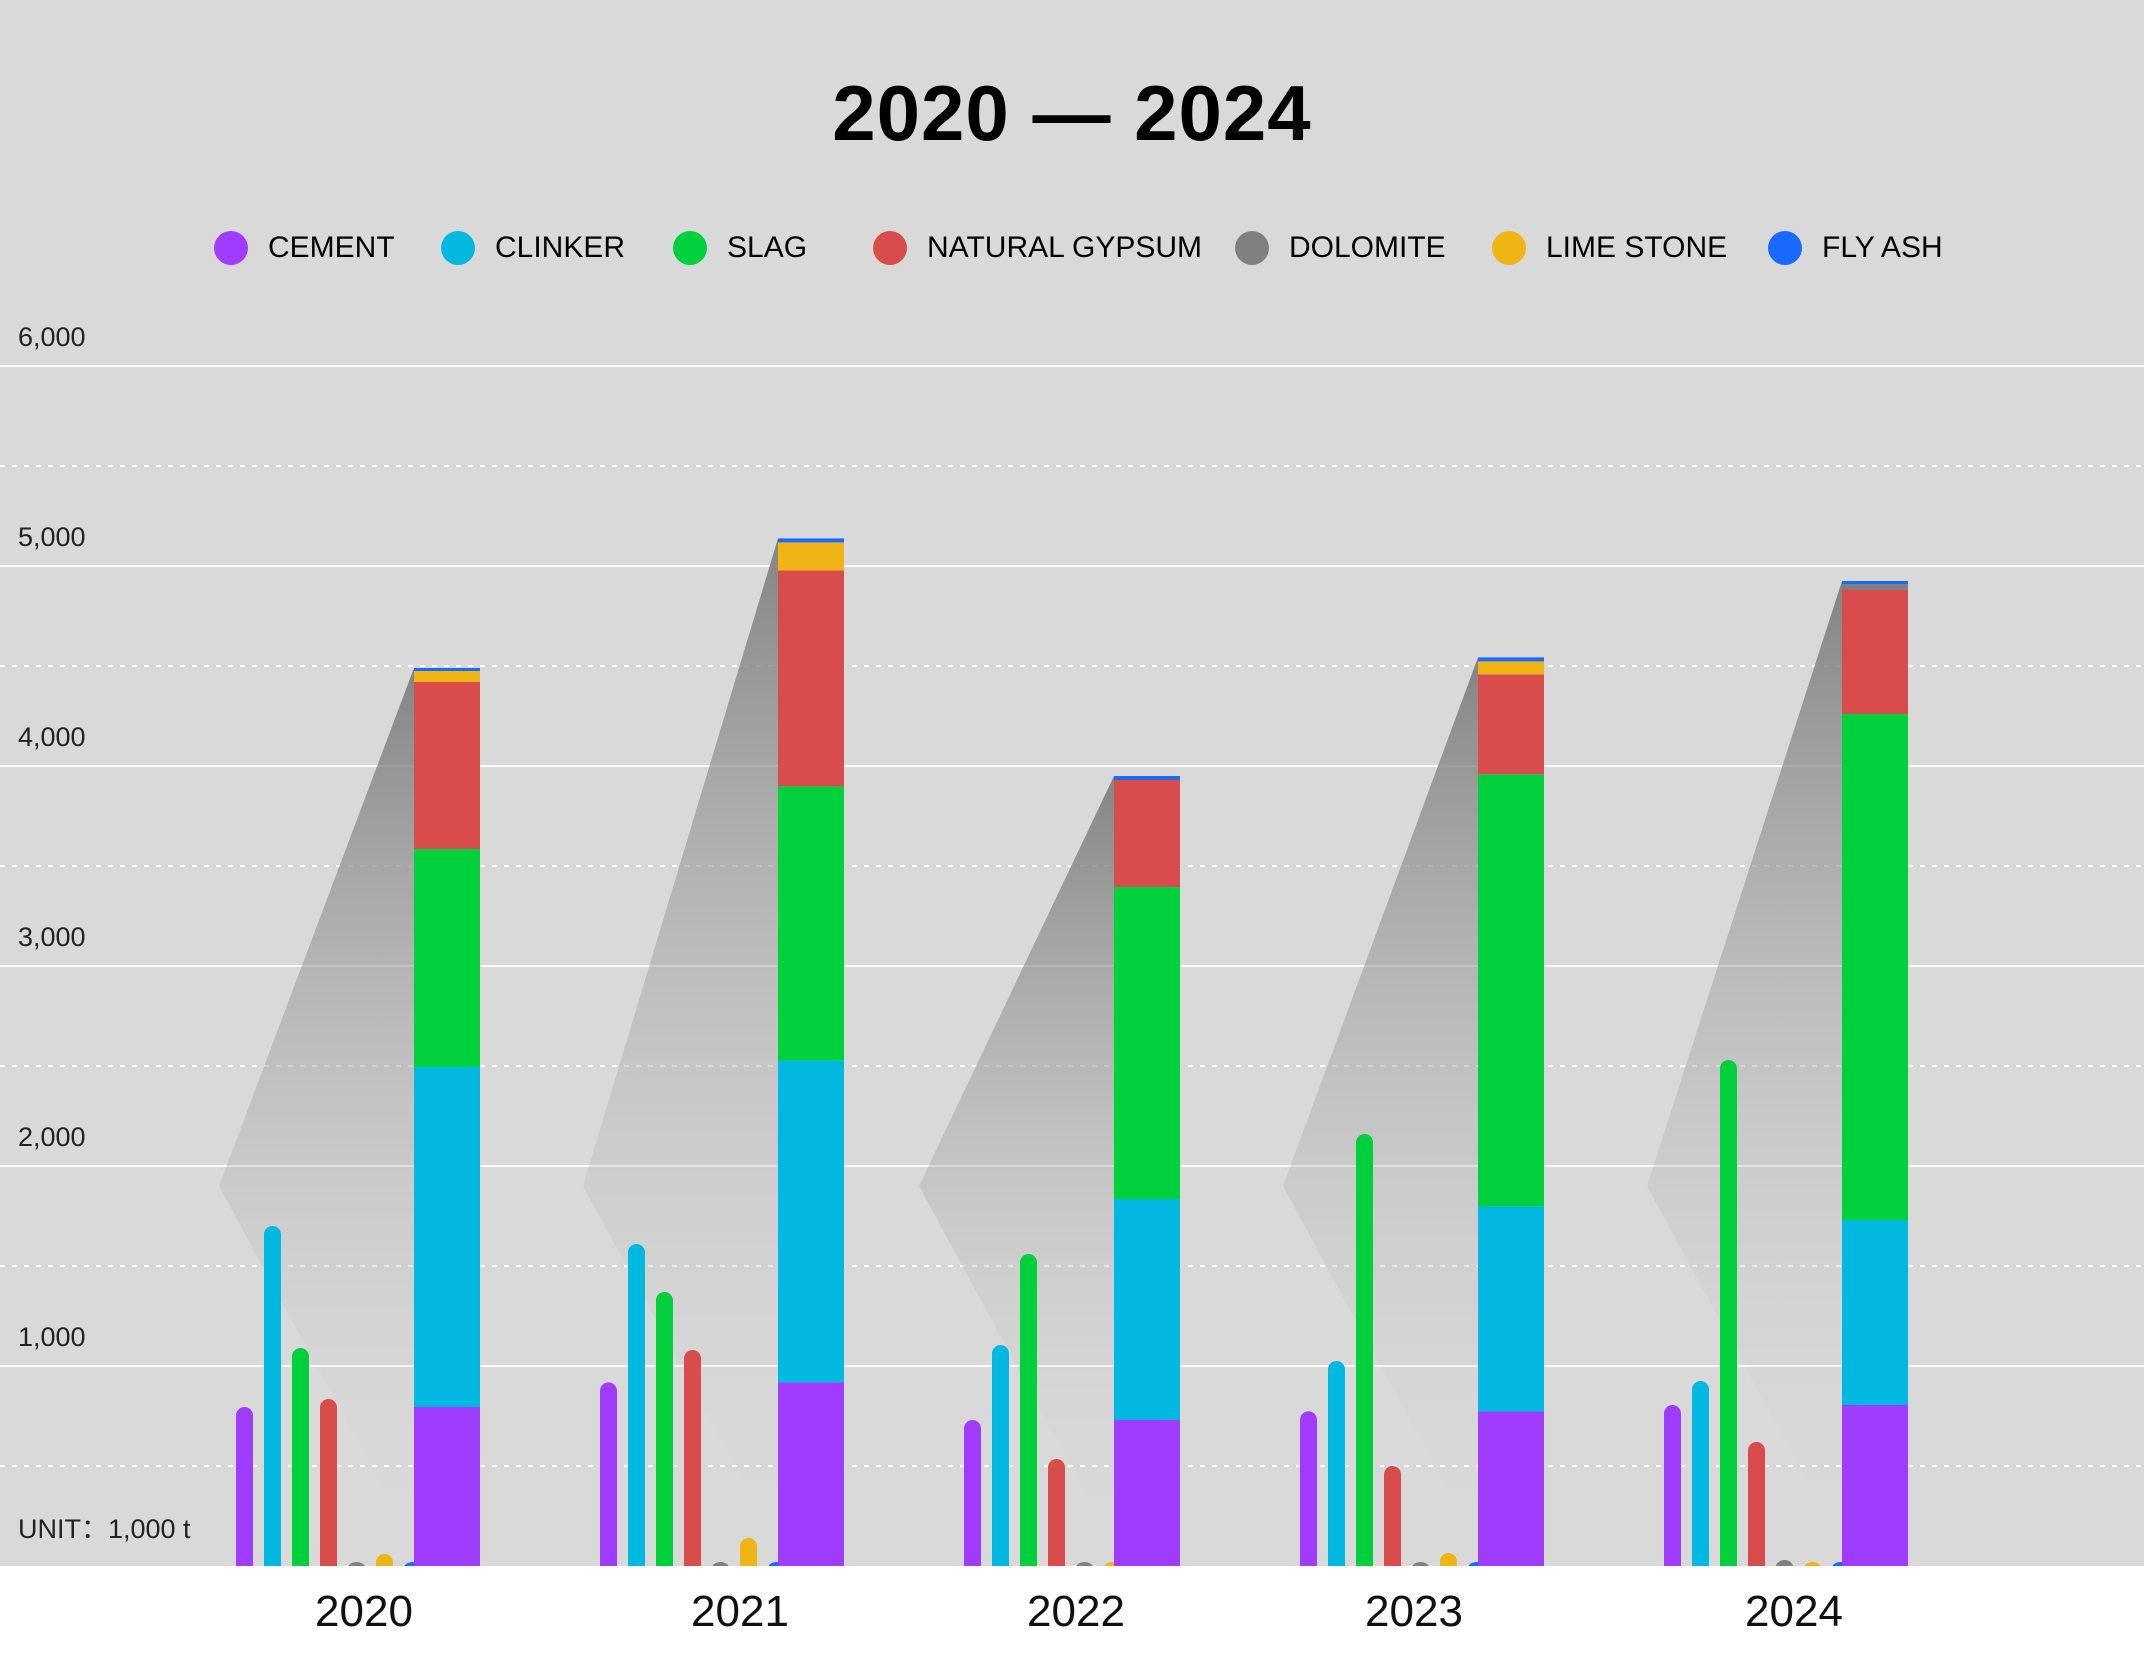 This screenshot has height=1680, width=2144. I want to click on legend-item: NATURAL GYPSUM, so click(1037, 248).